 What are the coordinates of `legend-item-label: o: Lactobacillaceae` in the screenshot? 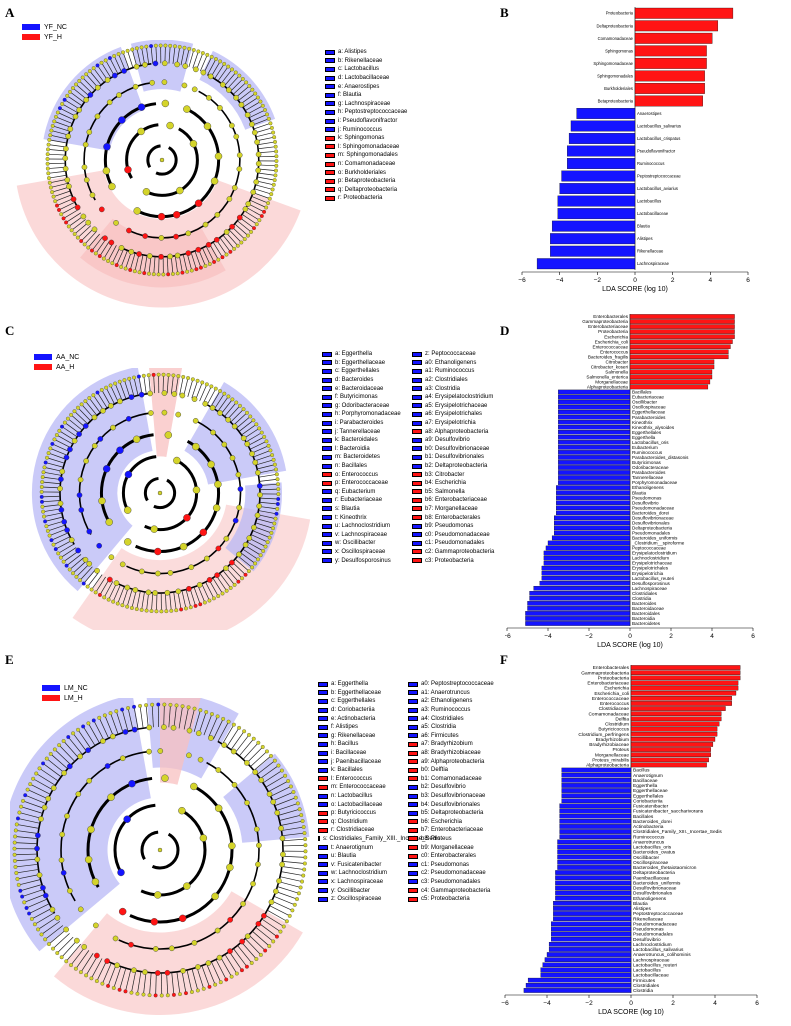 It's located at (357, 804).